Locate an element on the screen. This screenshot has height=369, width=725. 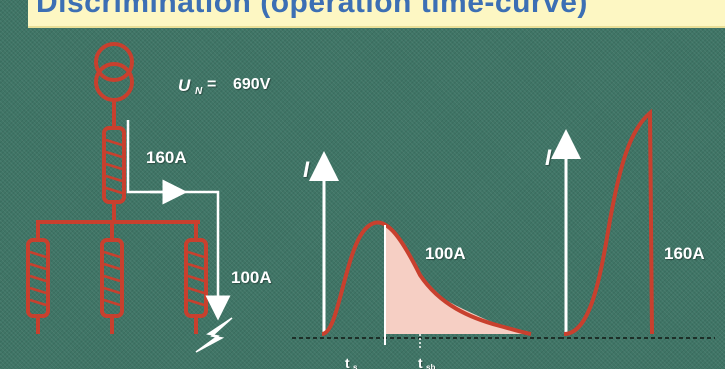
ts-label: t is located at coordinates (347, 362).